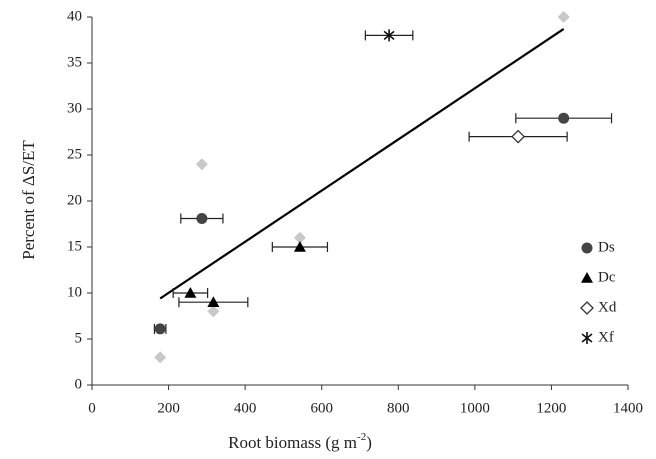 This screenshot has height=459, width=656. What do you see at coordinates (74, 108) in the screenshot?
I see `y-tick-label: 30` at bounding box center [74, 108].